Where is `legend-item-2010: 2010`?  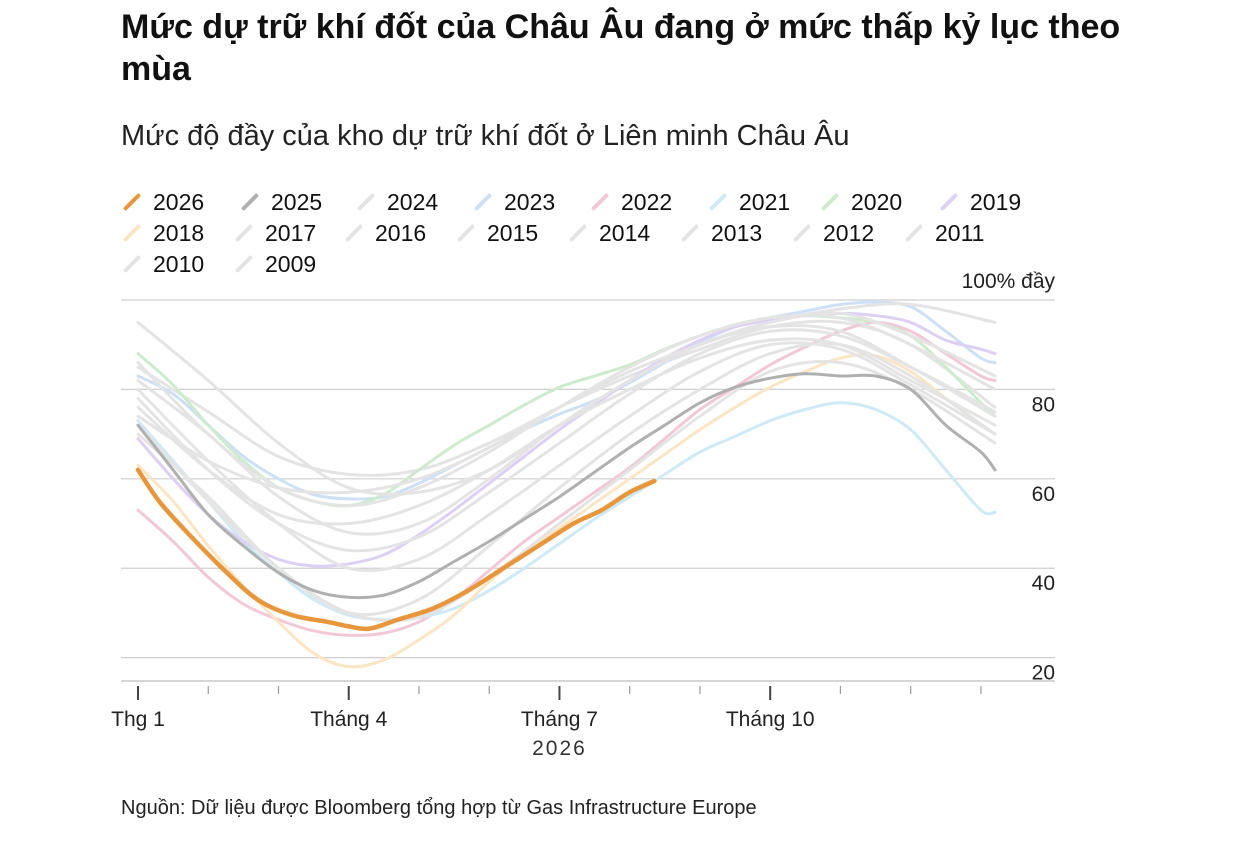 legend-item-2010: 2010 is located at coordinates (162, 264).